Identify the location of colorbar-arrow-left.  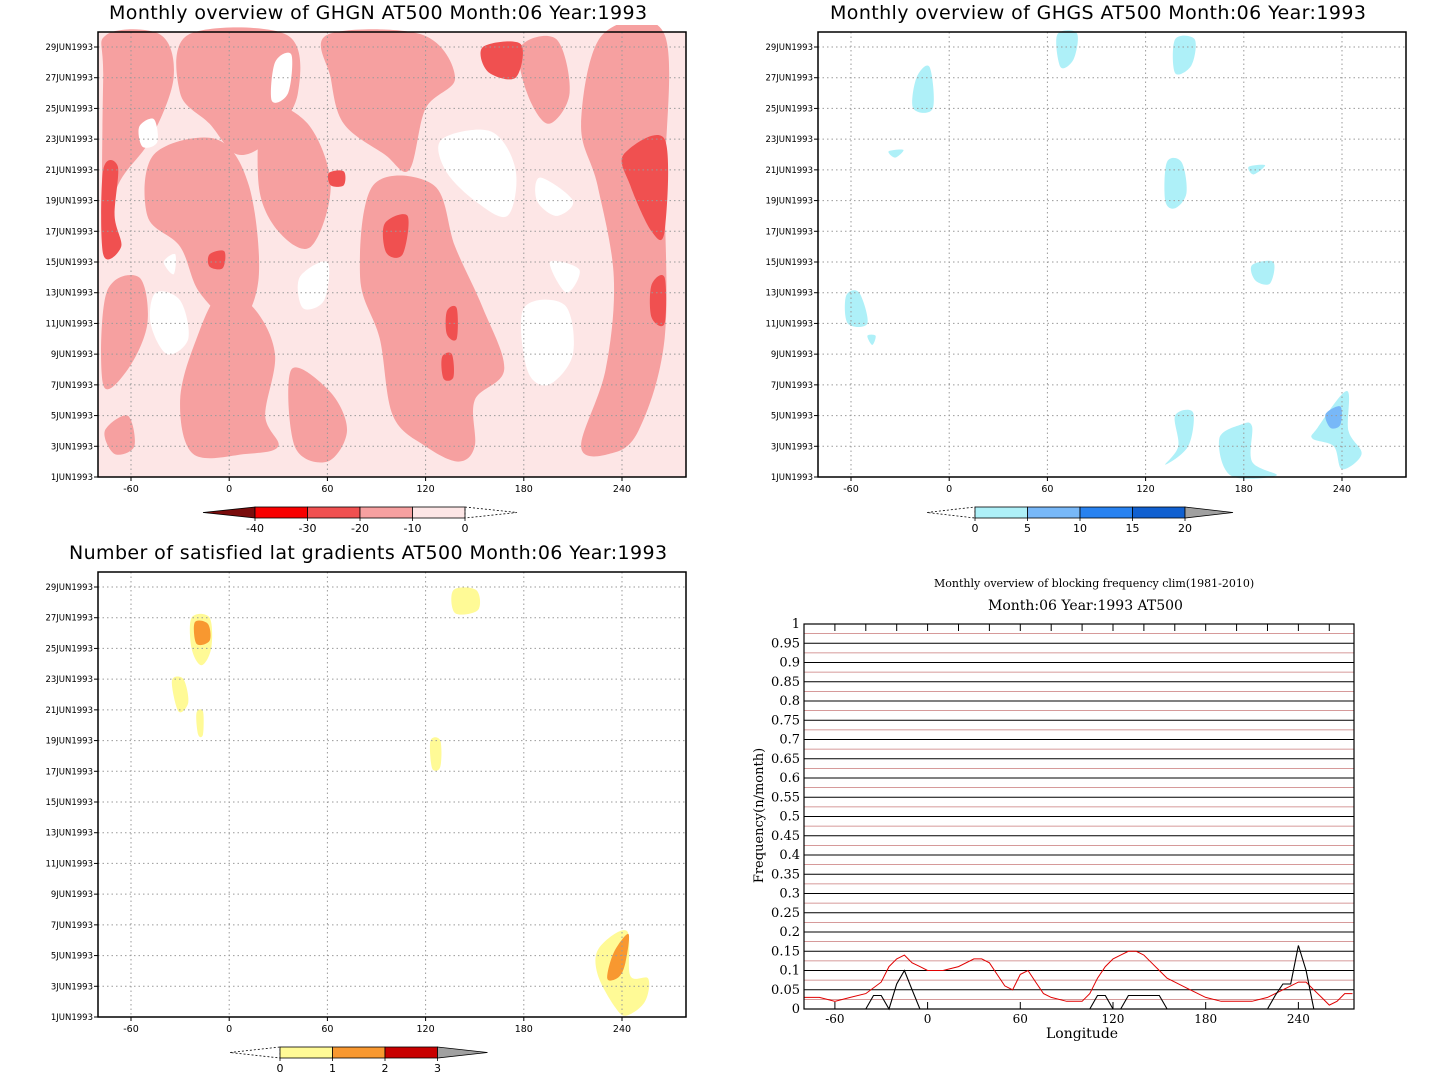
(255, 1052).